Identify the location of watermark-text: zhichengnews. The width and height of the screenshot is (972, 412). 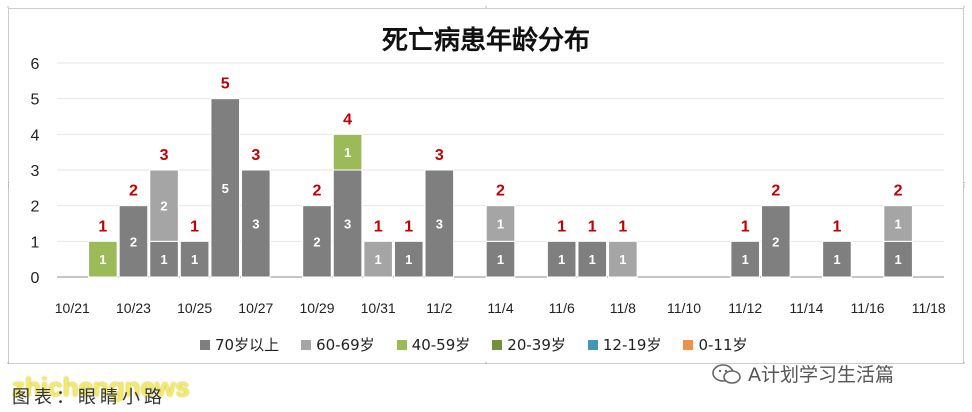
(101, 387).